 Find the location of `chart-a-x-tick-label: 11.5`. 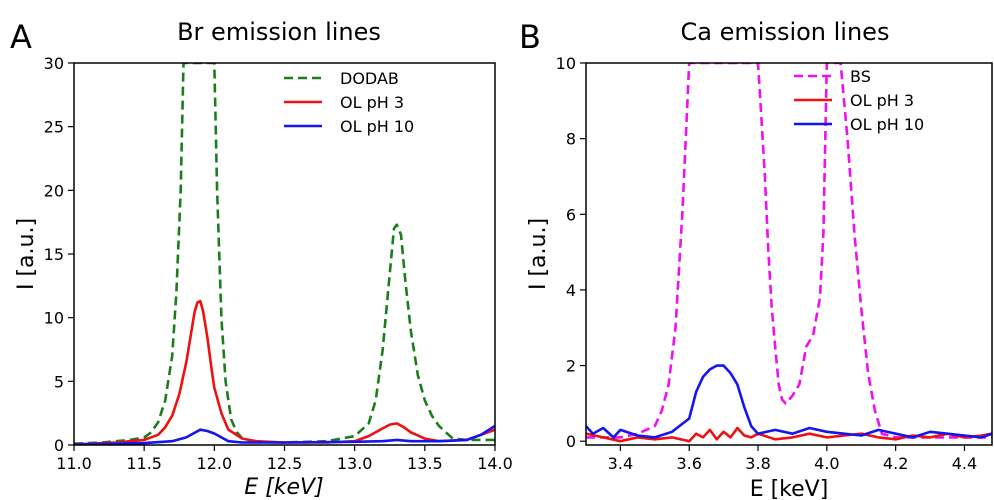

chart-a-x-tick-label: 11.5 is located at coordinates (144, 463).